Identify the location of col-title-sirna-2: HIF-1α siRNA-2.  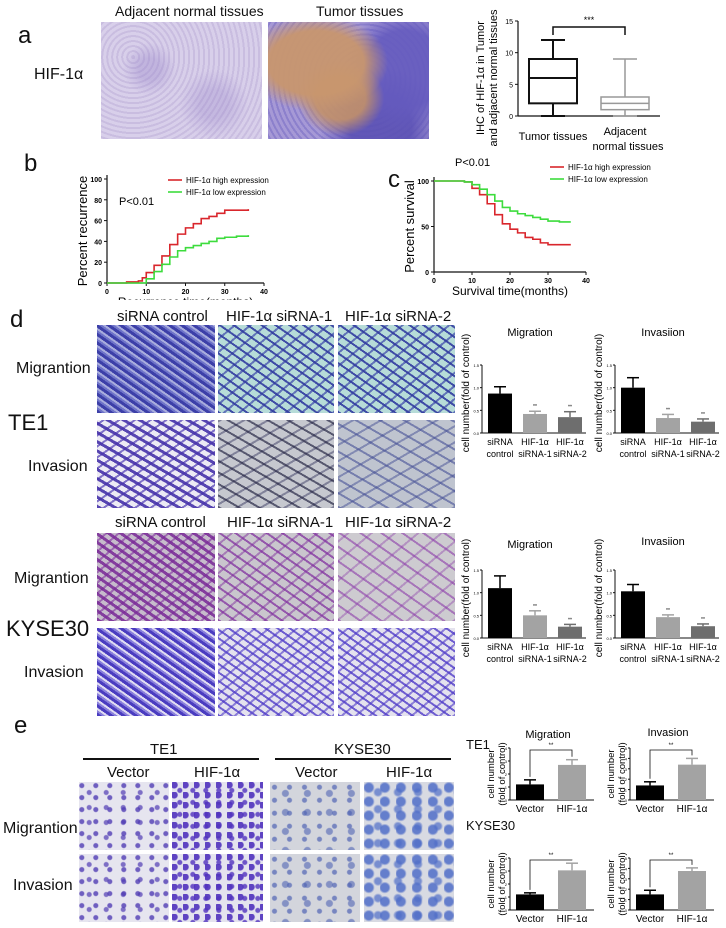
(398, 316).